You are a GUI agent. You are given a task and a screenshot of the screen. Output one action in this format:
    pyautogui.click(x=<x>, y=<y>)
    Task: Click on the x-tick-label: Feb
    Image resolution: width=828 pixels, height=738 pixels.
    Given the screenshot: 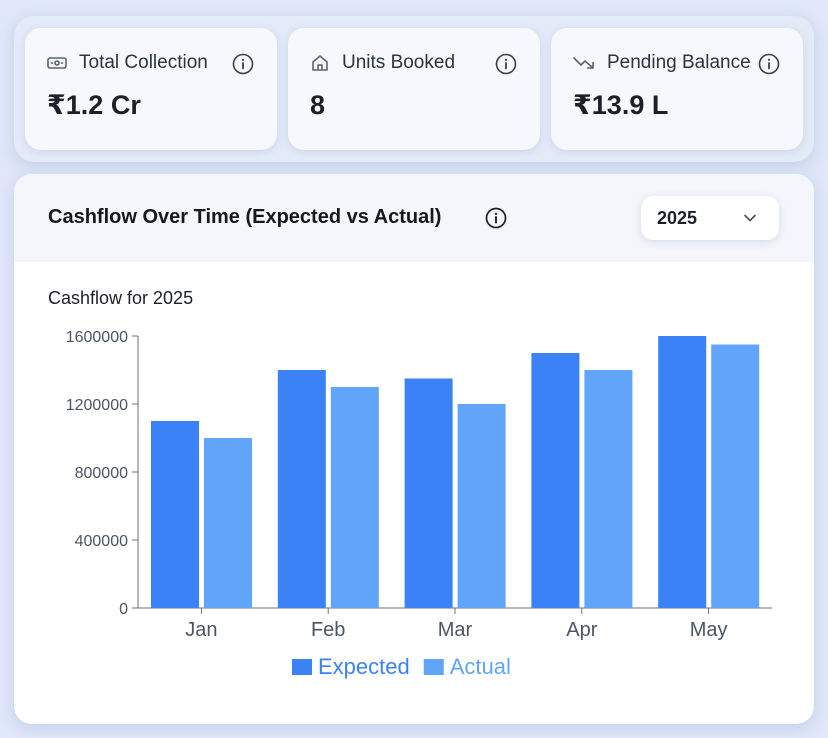 What is the action you would take?
    pyautogui.click(x=328, y=630)
    